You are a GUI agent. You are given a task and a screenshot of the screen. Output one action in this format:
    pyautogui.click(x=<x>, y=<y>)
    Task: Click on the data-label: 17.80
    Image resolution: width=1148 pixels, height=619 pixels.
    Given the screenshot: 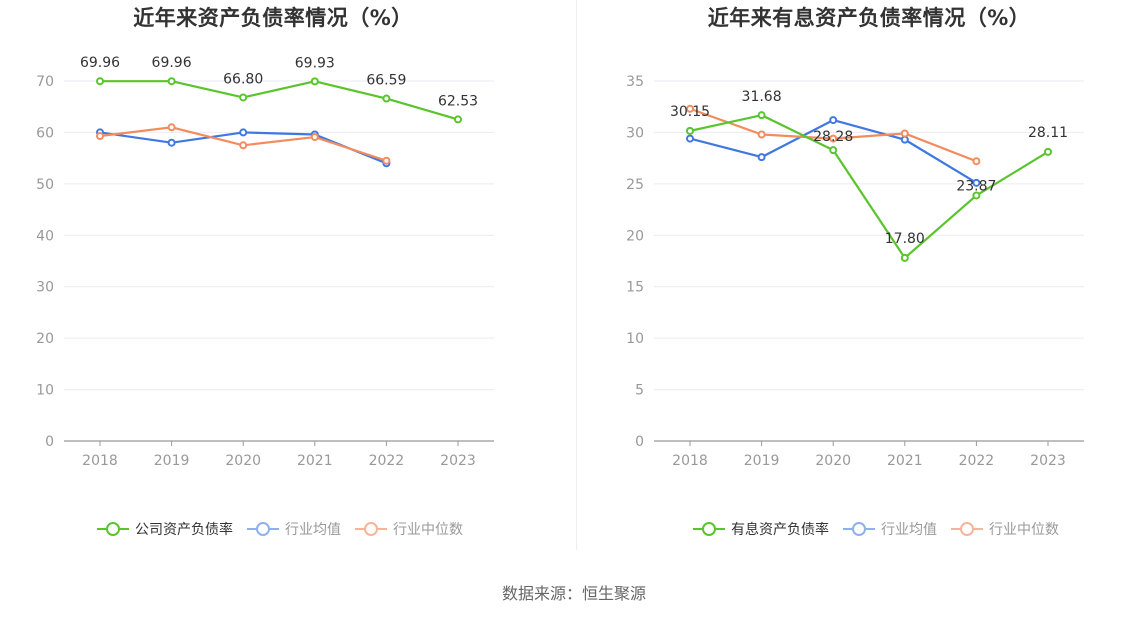 What is the action you would take?
    pyautogui.click(x=905, y=239)
    